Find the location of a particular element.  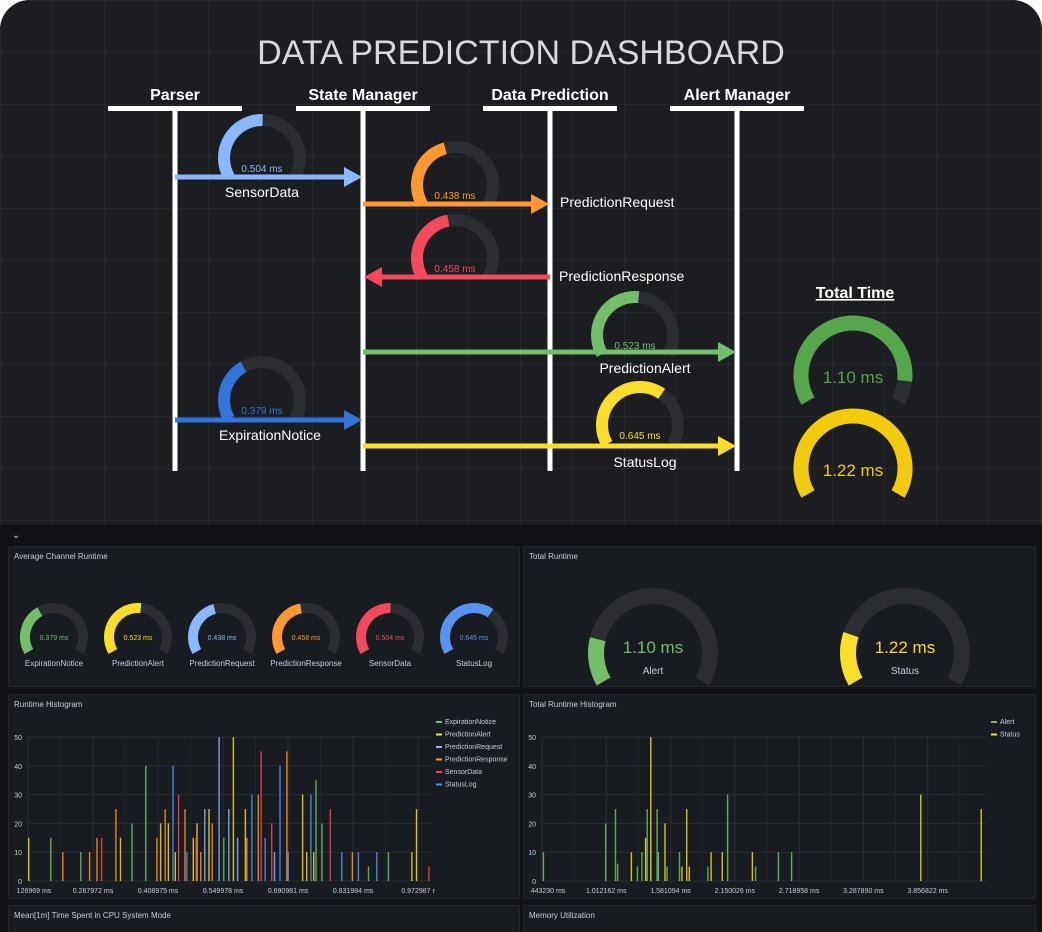

message-label: ExpirationNotice is located at coordinates (270, 435).